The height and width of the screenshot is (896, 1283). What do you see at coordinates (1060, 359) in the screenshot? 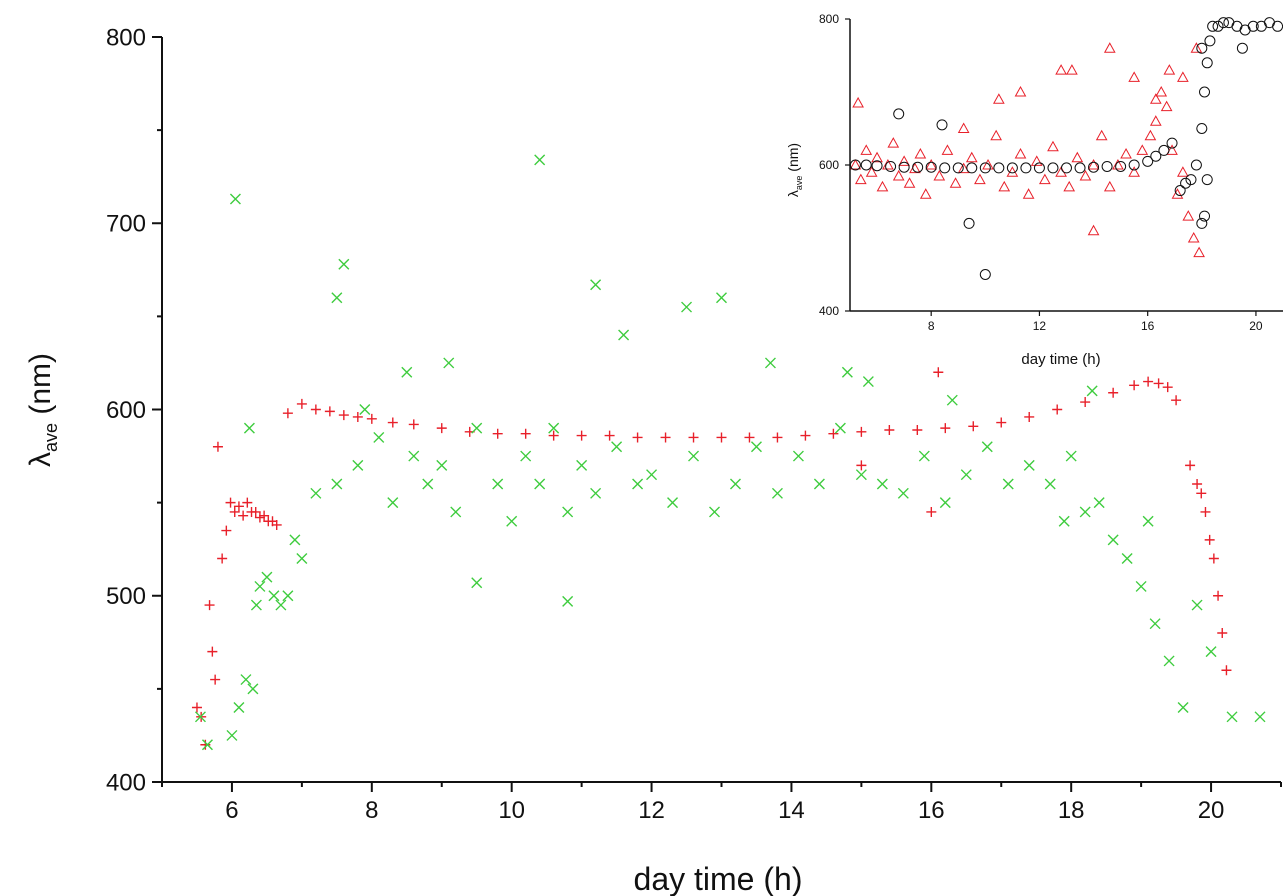
I see `inset-x-axis-label: day time (h)` at bounding box center [1060, 359].